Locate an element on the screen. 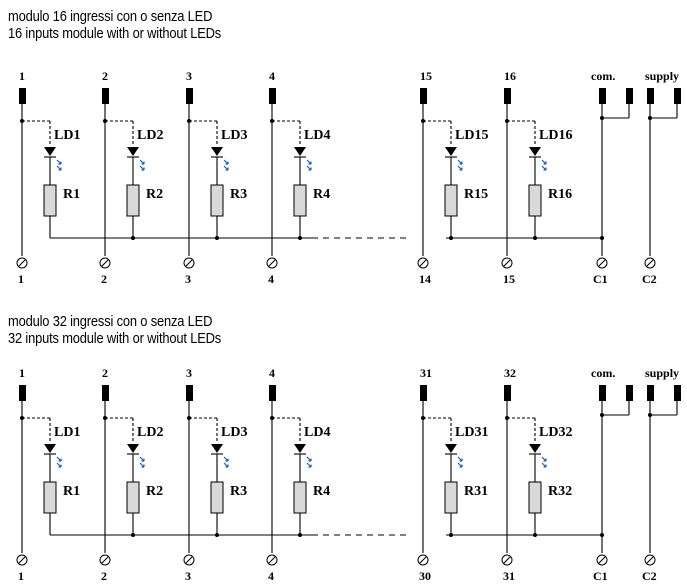 This screenshot has width=687, height=585. input-top-label: 16 is located at coordinates (510, 76).